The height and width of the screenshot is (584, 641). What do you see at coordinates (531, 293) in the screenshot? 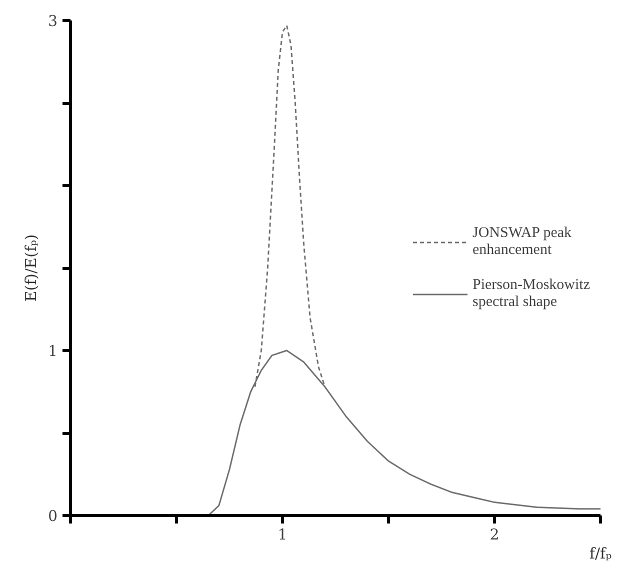
I see `legend-label: Pierson-Moskowitz spectral shape` at bounding box center [531, 293].